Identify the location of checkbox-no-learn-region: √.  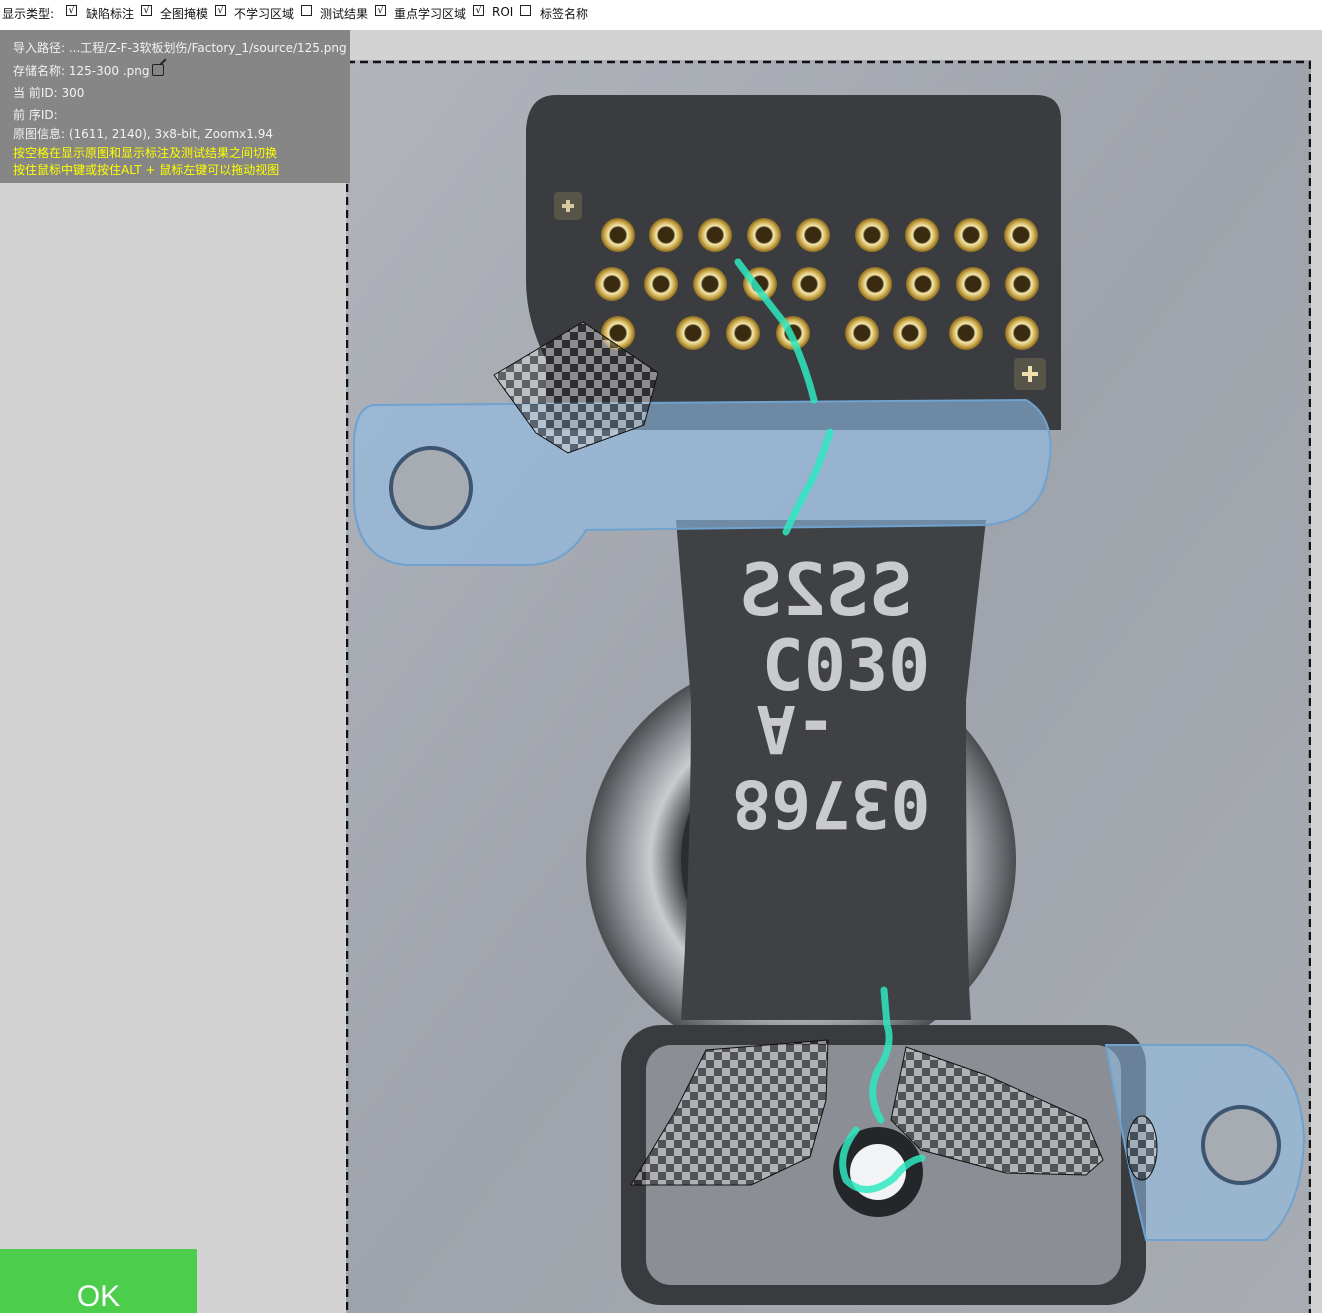
(220, 10).